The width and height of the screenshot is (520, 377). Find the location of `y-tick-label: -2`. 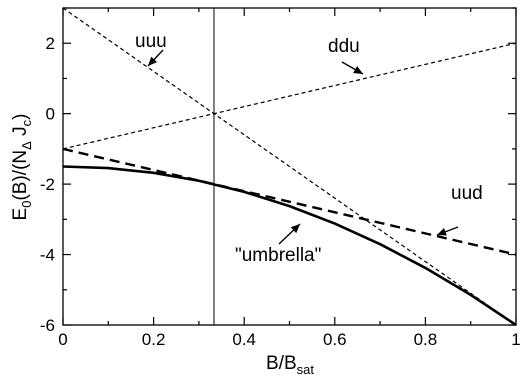

y-tick-label: -2 is located at coordinates (47, 184).